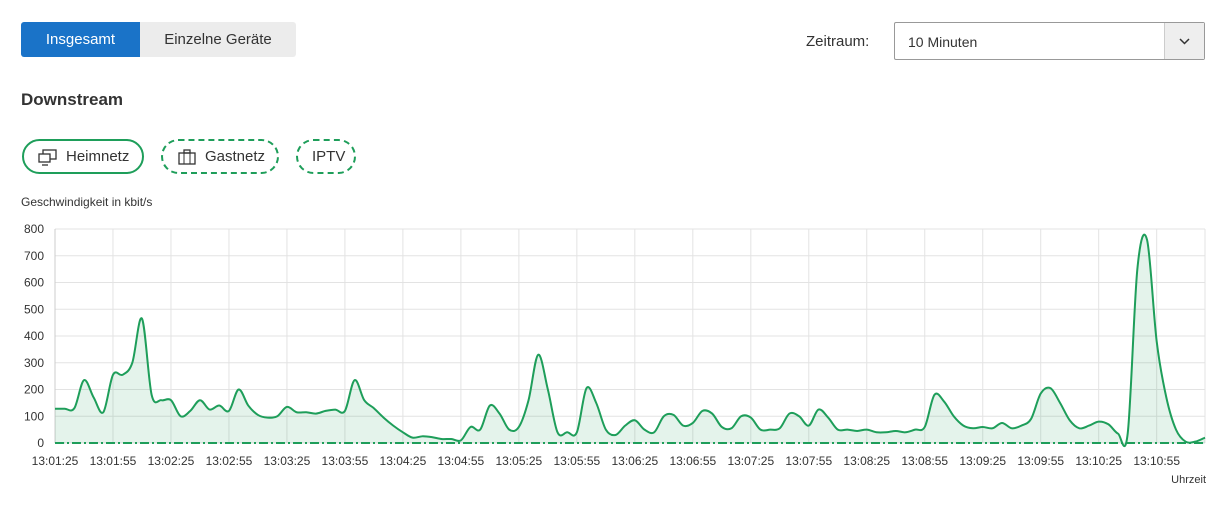 Image resolution: width=1219 pixels, height=512 pixels. What do you see at coordinates (1156, 461) in the screenshot?
I see `x-tick-label: 13:10:55` at bounding box center [1156, 461].